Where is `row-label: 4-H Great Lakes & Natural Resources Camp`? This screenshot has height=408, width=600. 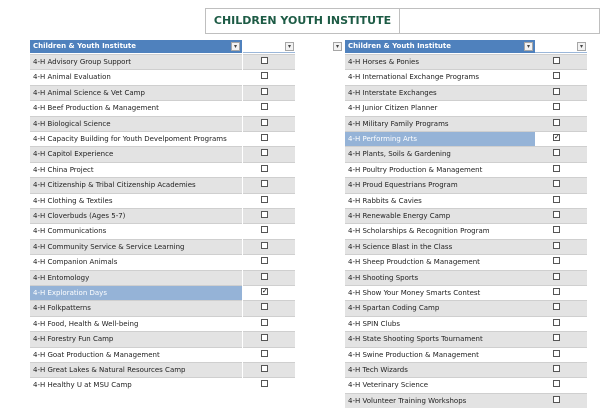 row-label: 4-H Great Lakes & Natural Resources Camp is located at coordinates (136, 370).